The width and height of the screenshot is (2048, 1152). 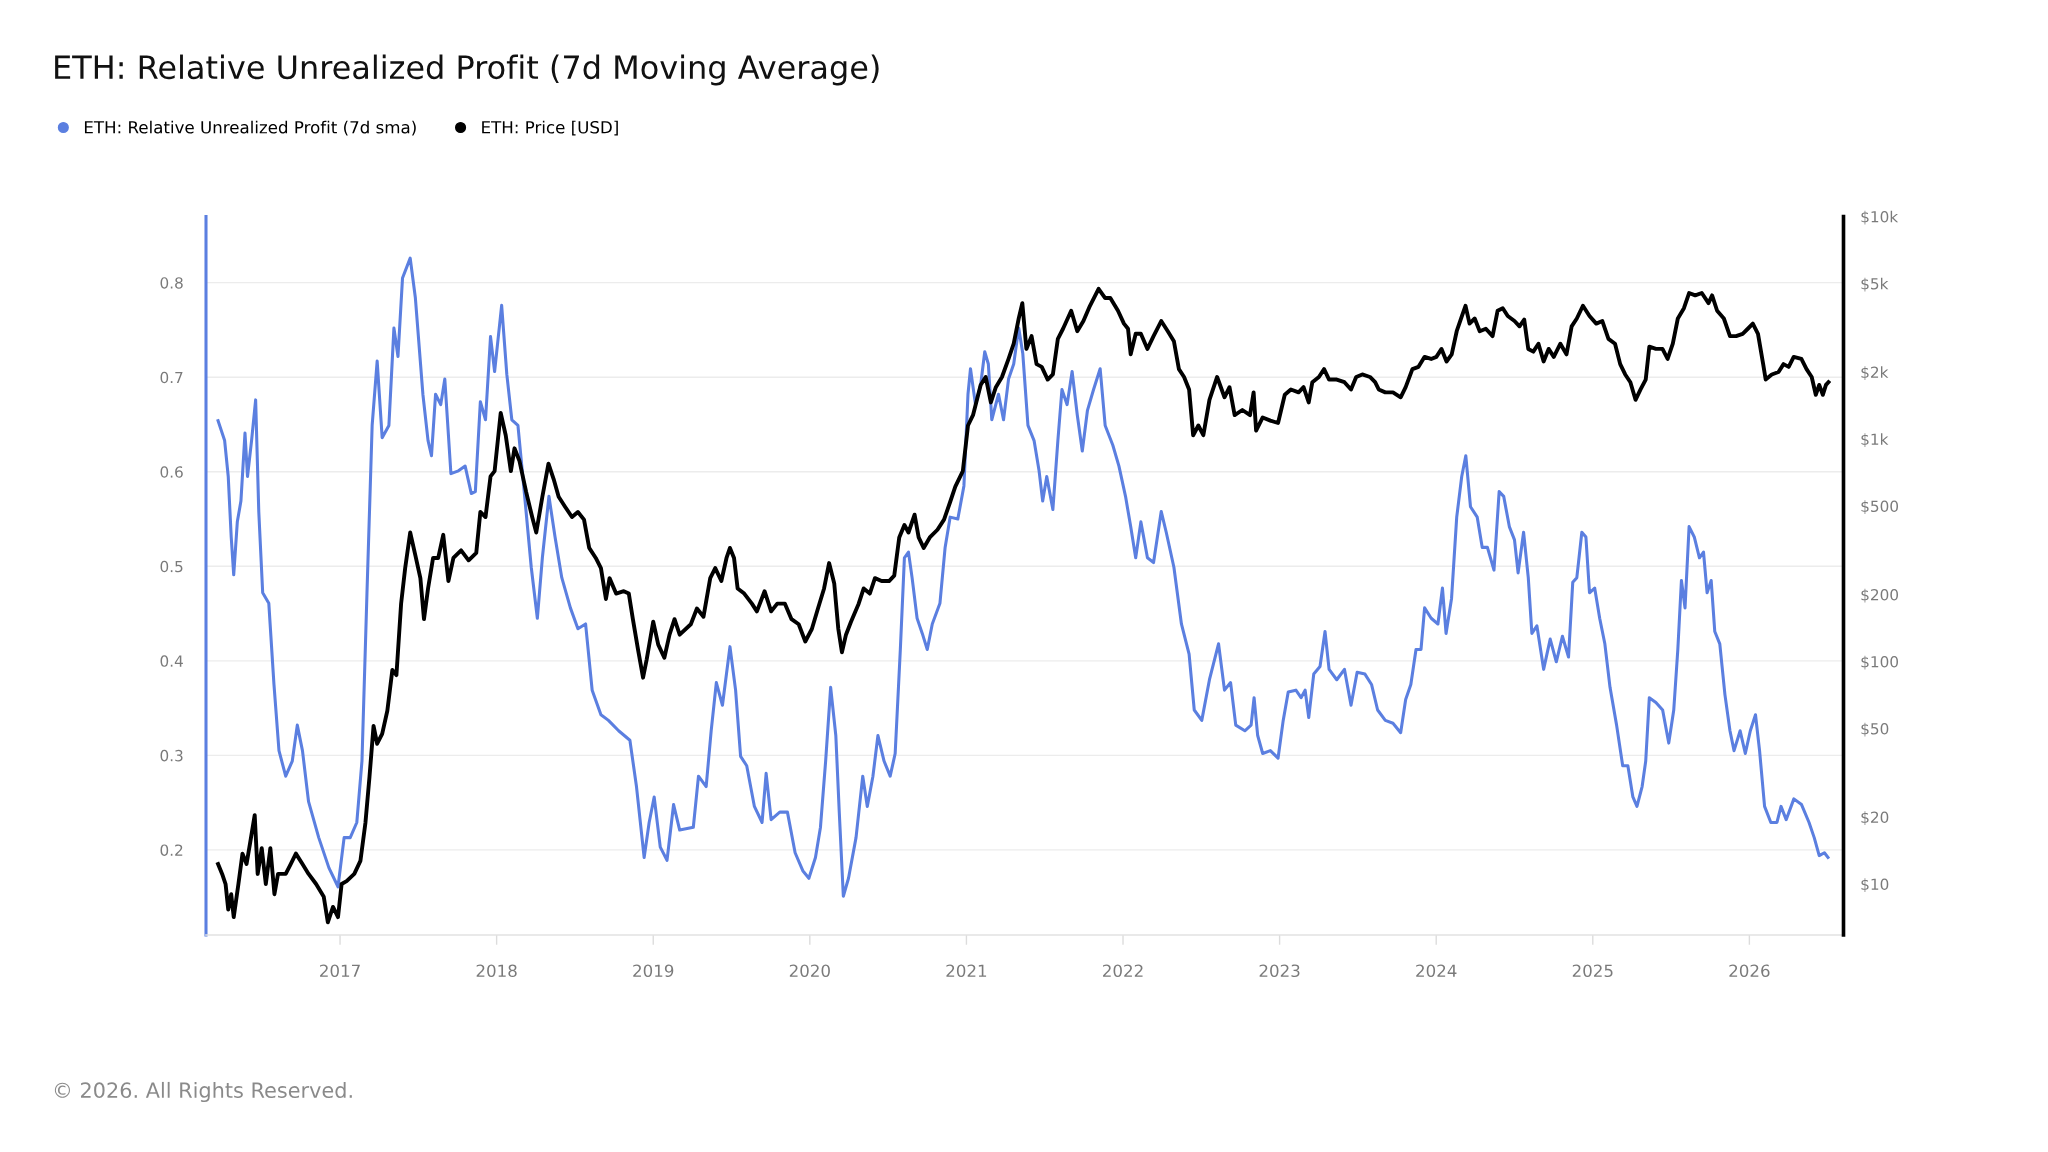 I want to click on y2-tick-label: $1k, so click(x=1875, y=440).